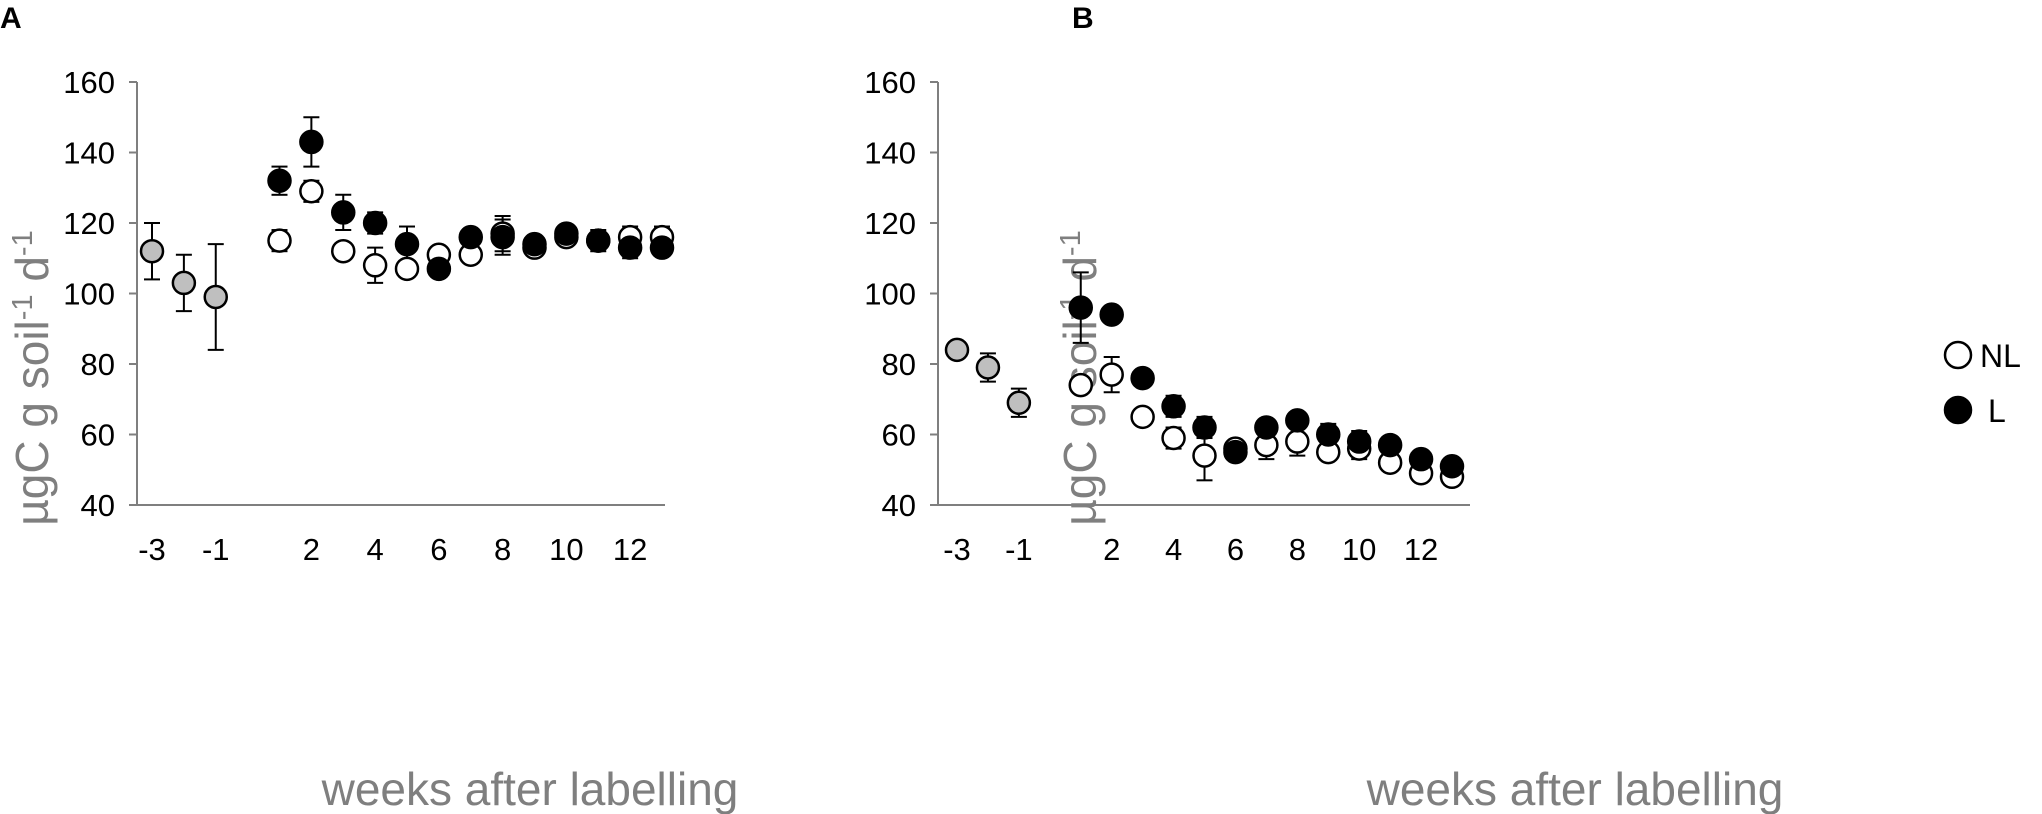 The image size is (2042, 814). What do you see at coordinates (1982, 383) in the screenshot?
I see `legend: NL L` at bounding box center [1982, 383].